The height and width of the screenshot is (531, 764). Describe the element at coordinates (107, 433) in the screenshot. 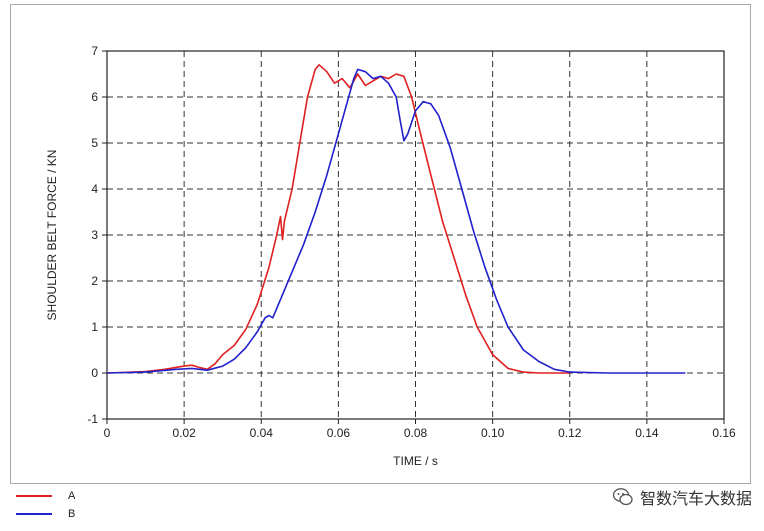

I see `x-tick-label: 0` at that location.